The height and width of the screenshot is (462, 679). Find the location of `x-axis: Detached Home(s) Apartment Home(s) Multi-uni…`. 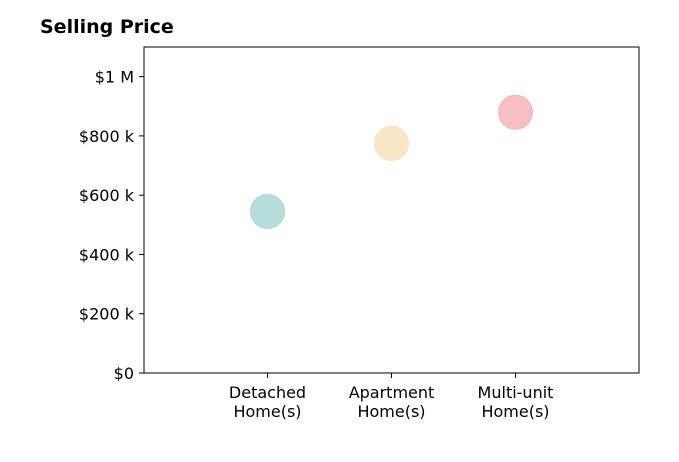

x-axis: Detached Home(s) Apartment Home(s) Multi-uni… is located at coordinates (391, 397).